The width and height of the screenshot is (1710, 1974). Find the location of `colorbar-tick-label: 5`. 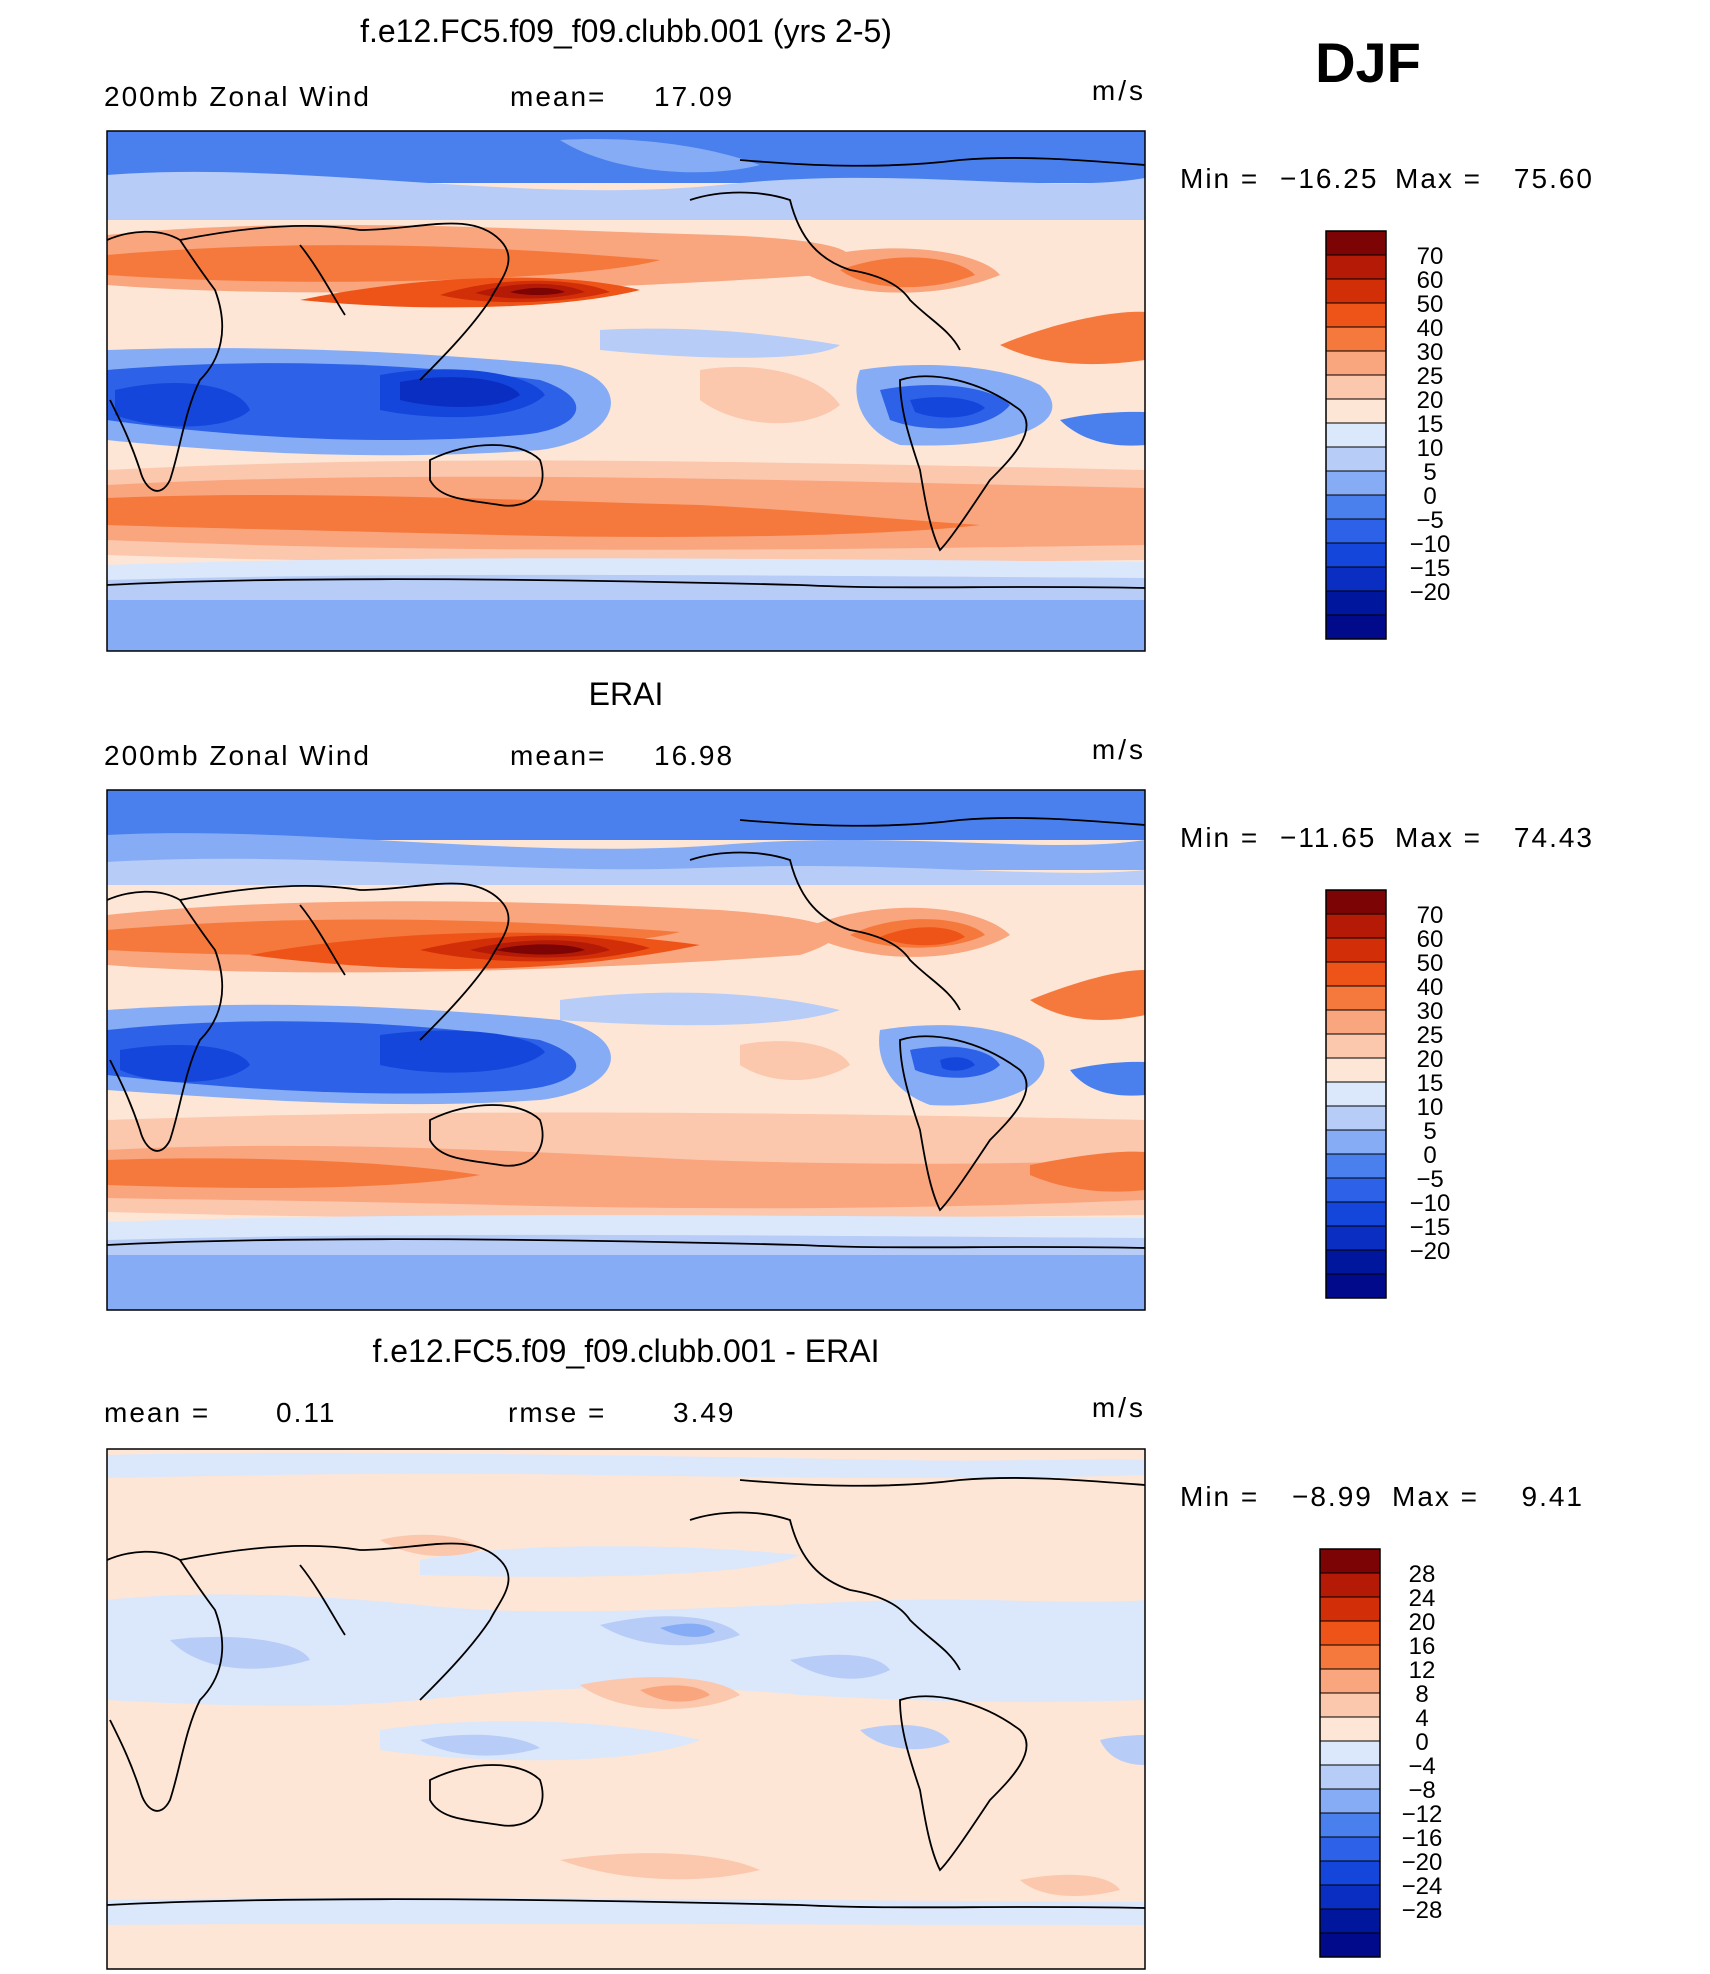

colorbar-tick-label: 5 is located at coordinates (1429, 472).